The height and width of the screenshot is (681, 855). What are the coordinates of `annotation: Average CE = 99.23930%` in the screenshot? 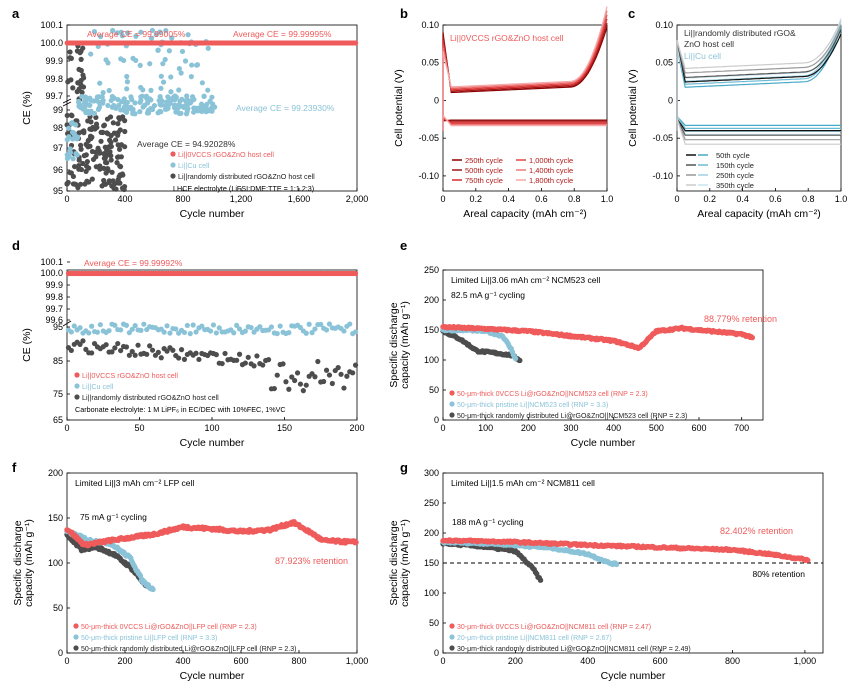 It's located at (285, 108).